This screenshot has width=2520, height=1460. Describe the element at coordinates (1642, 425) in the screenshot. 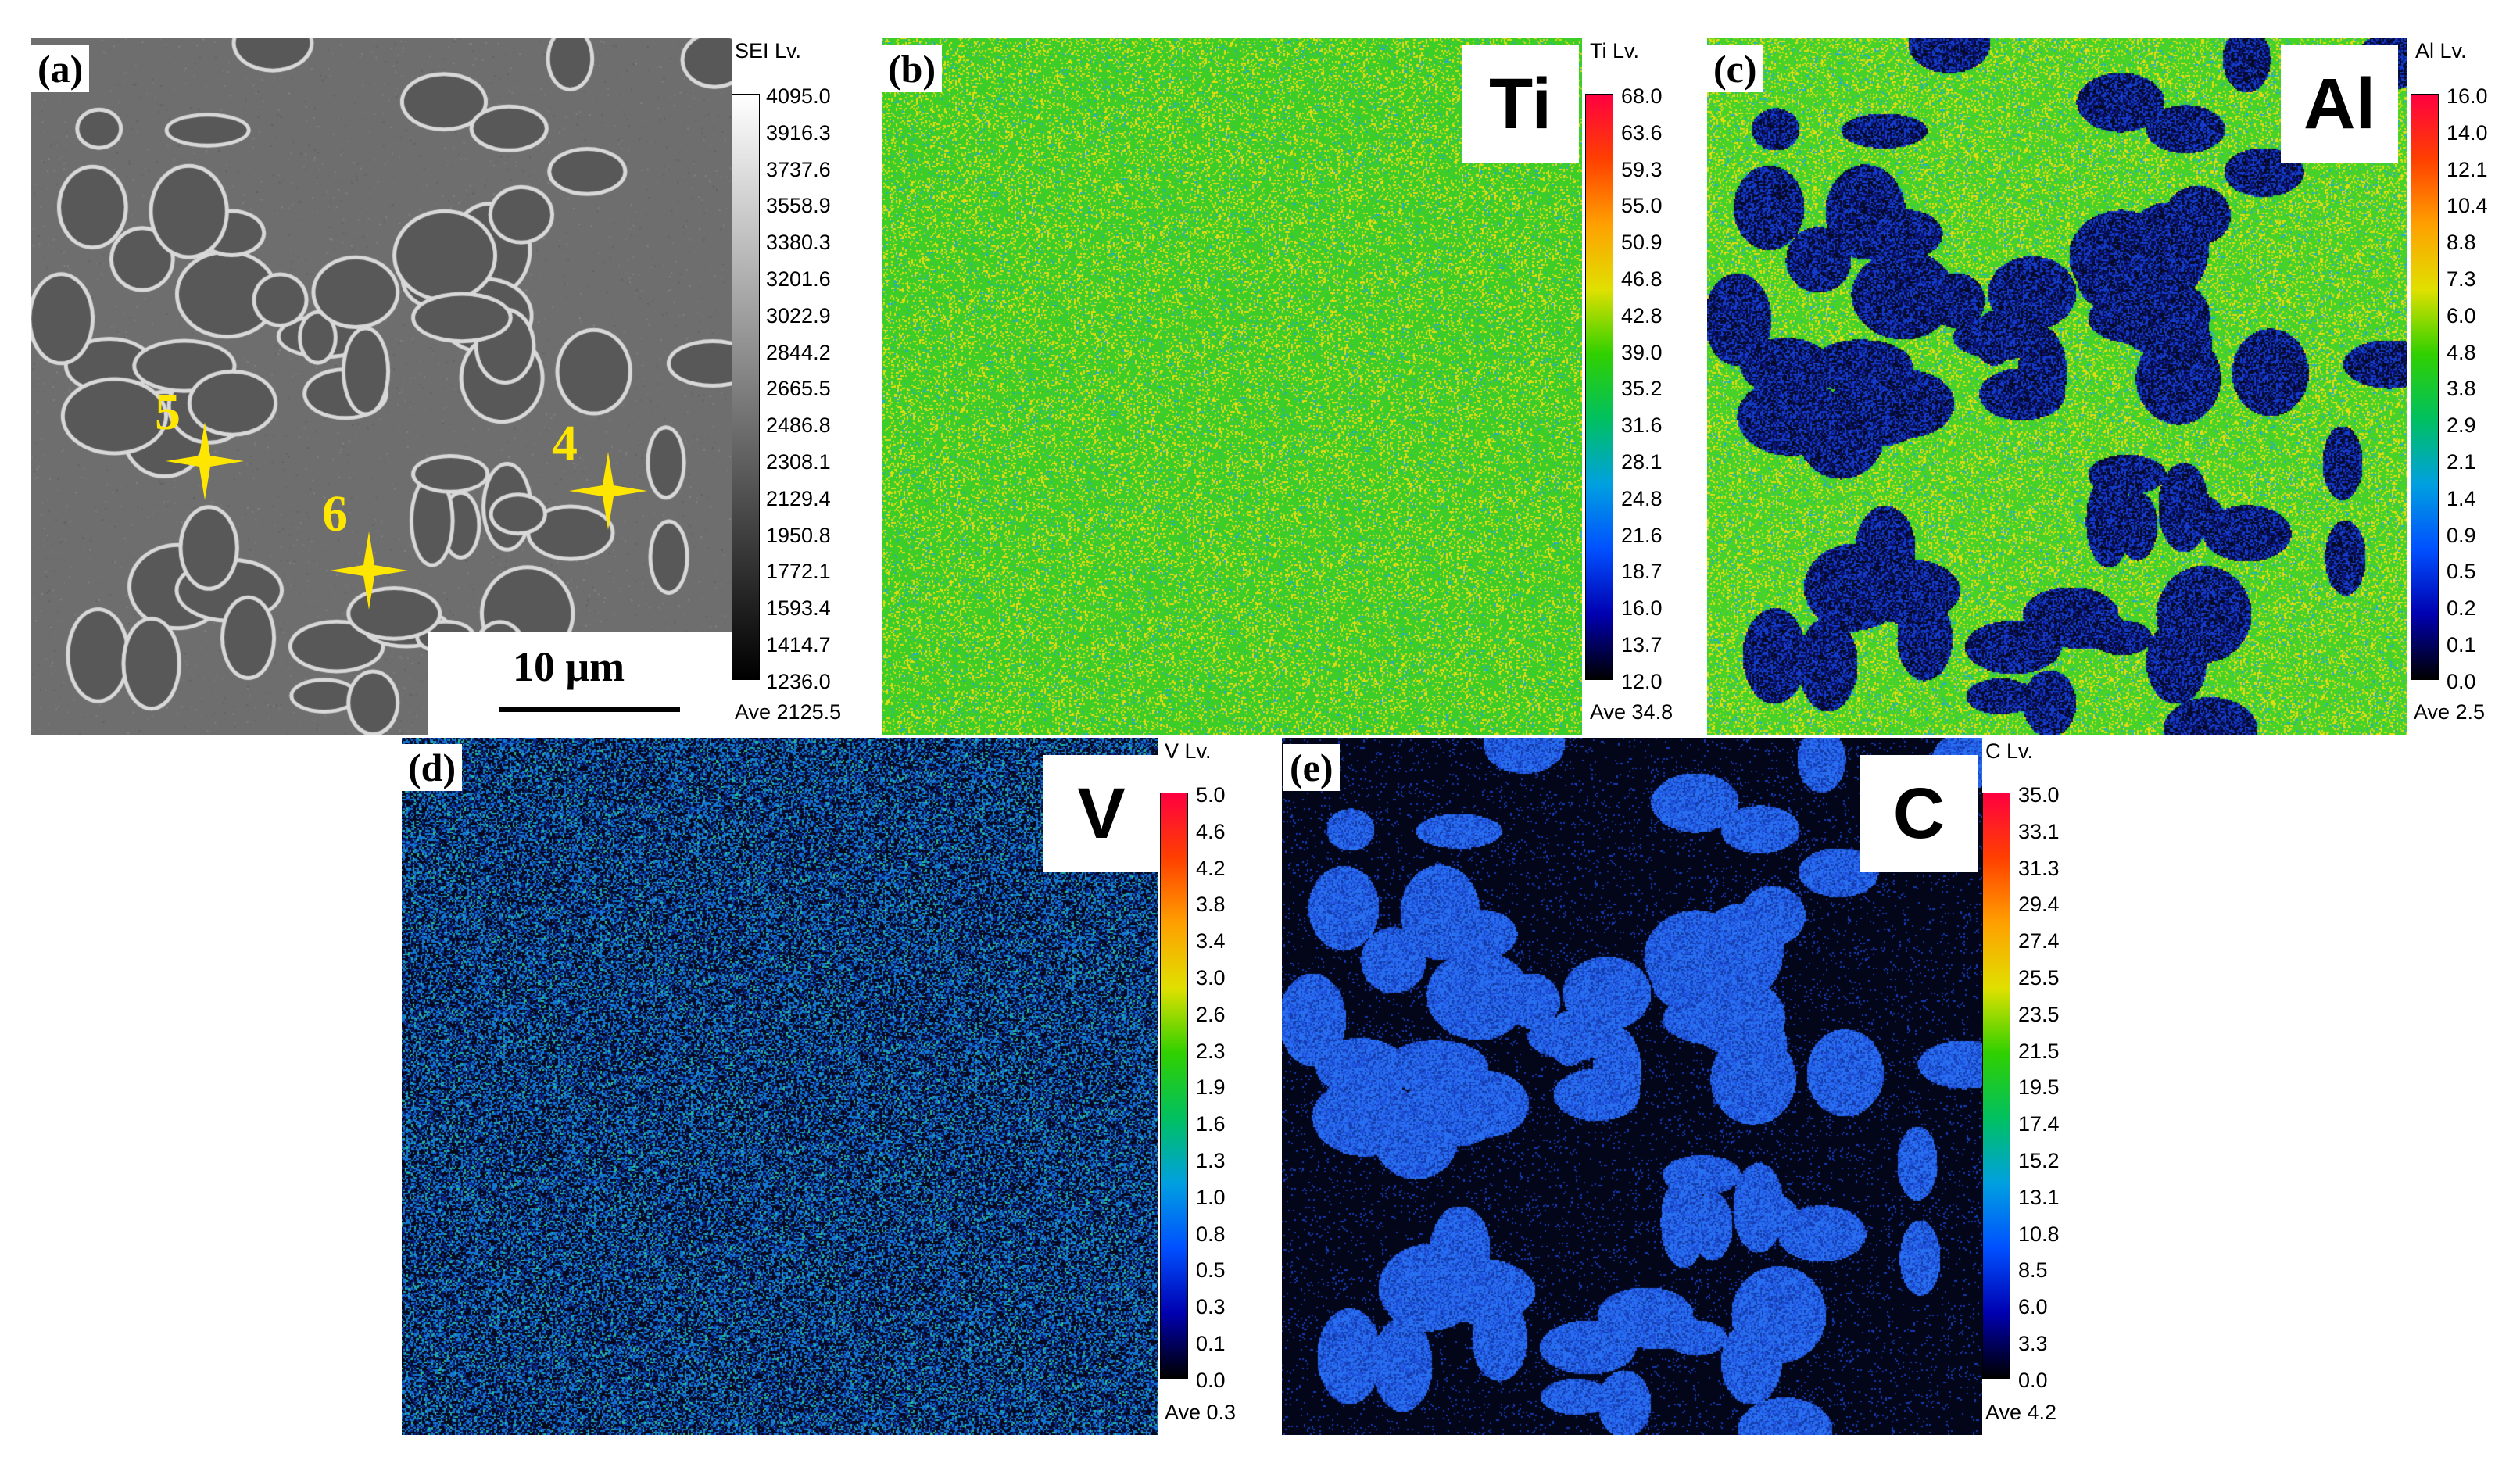

I see `panel-b-tick: 31.6` at that location.